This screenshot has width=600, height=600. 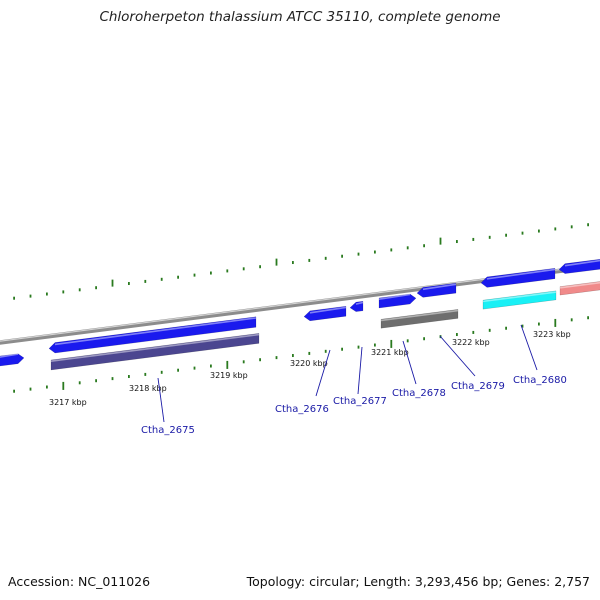 What do you see at coordinates (478, 386) in the screenshot?
I see `gene-label-text: Ctha_2679` at bounding box center [478, 386].